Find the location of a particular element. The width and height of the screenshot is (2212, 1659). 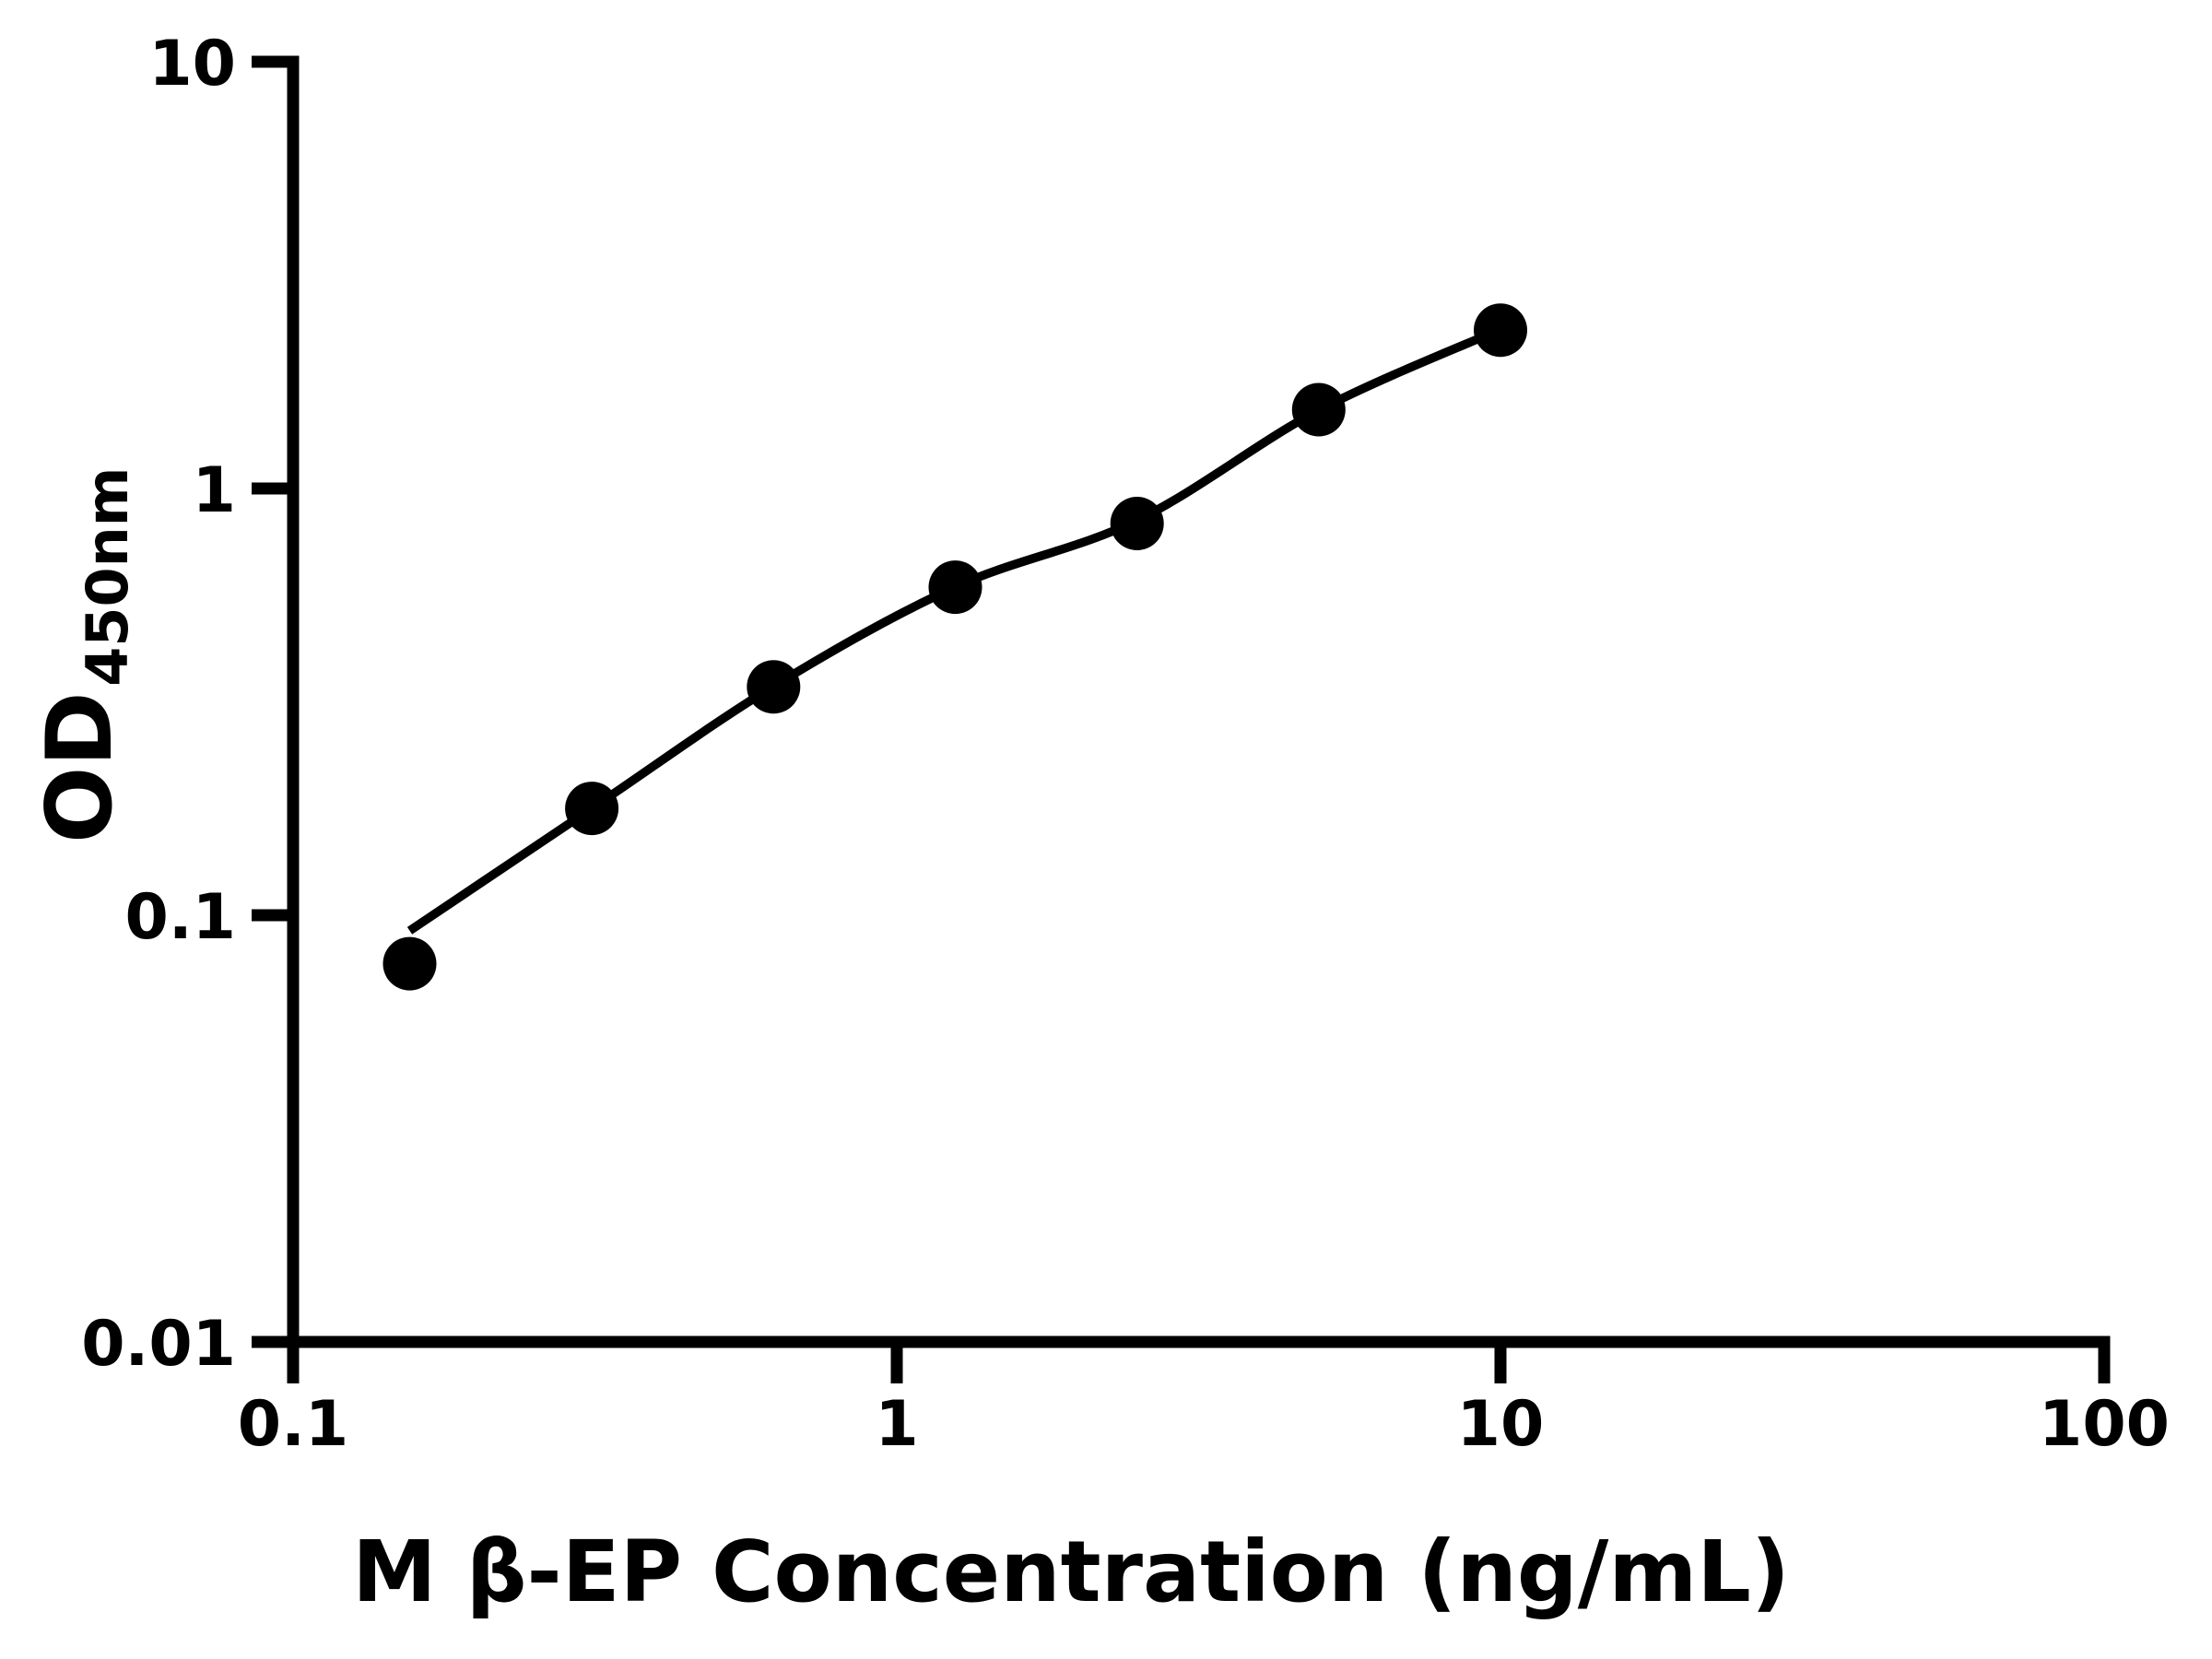

y-axis-title: OD 450nm is located at coordinates (84, 655).